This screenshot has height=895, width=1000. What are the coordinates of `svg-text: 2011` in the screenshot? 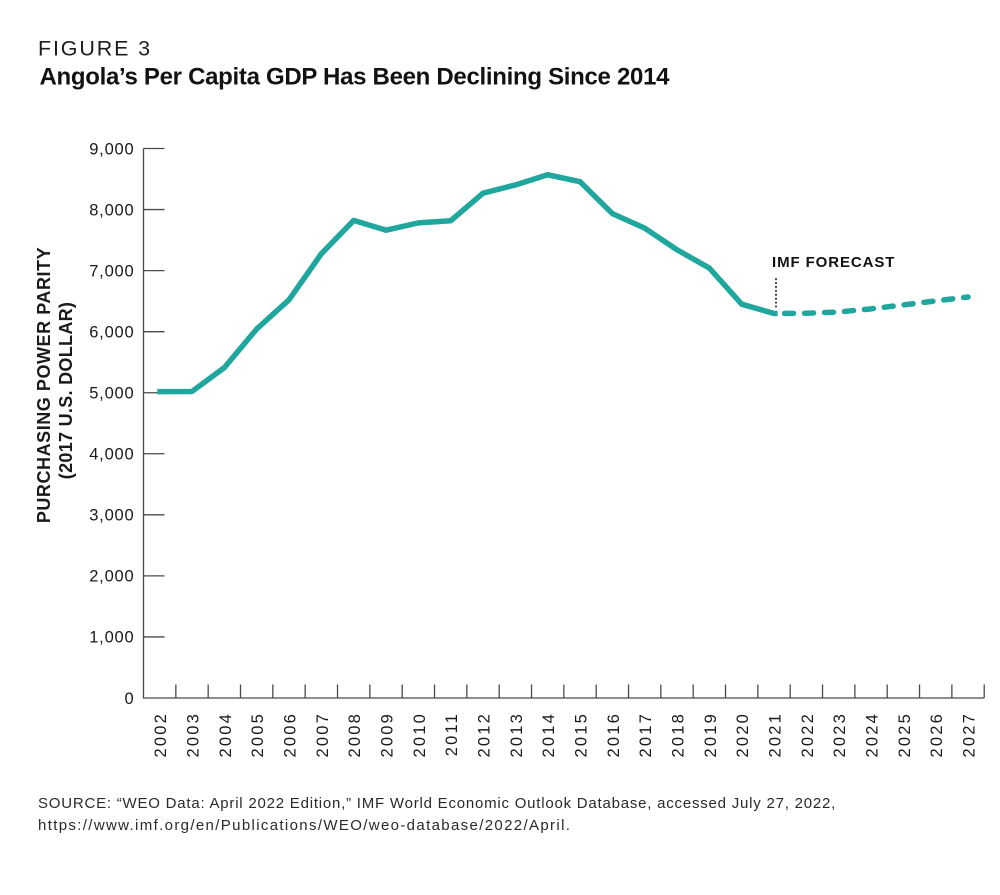 It's located at (452, 734).